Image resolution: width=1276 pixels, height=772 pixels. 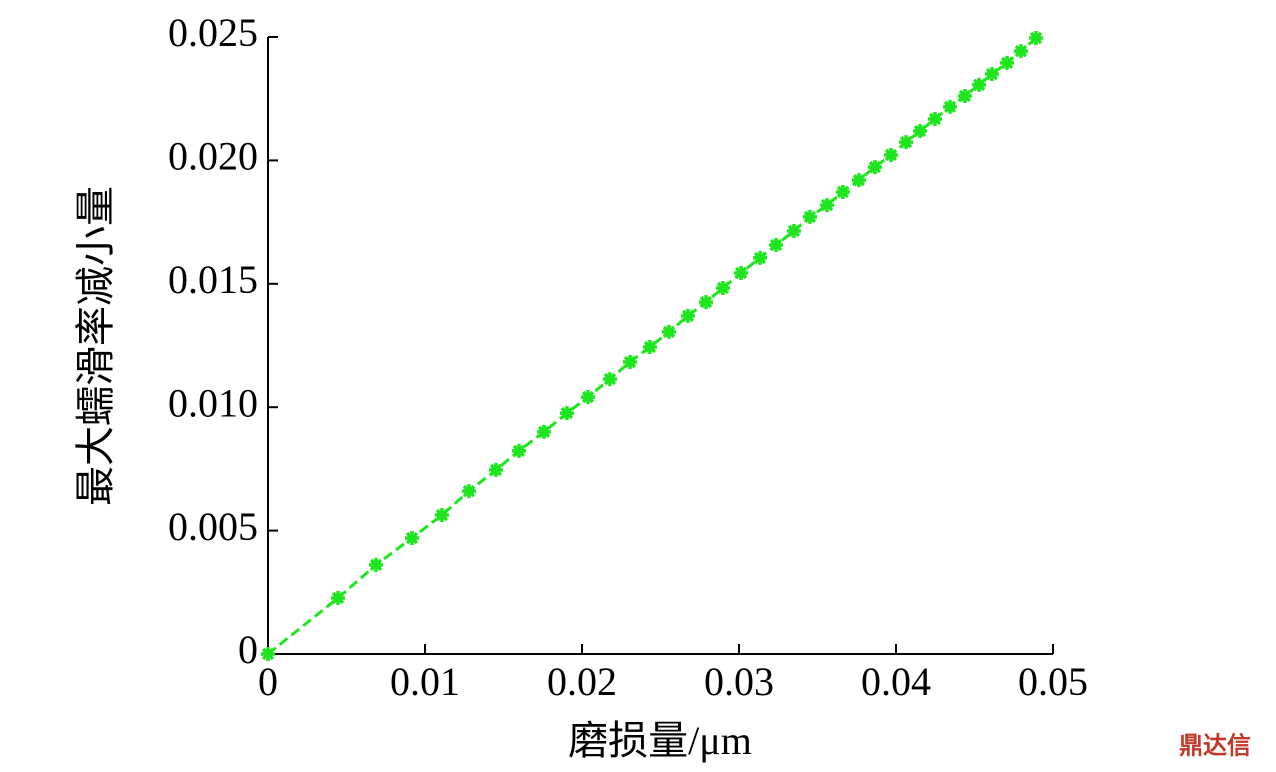 I want to click on y-tick-label: 0, so click(x=248, y=649).